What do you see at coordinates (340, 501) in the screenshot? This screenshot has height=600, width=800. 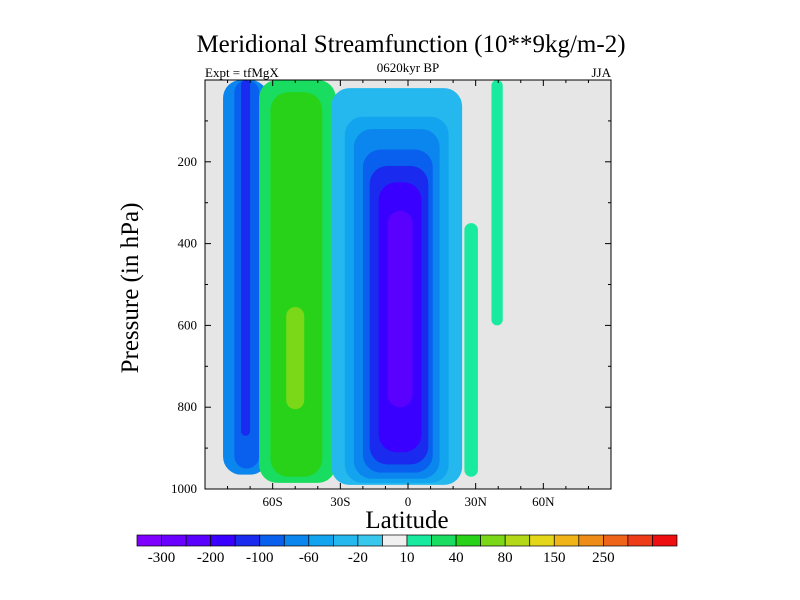 I see `x-tick-label: 30S` at bounding box center [340, 501].